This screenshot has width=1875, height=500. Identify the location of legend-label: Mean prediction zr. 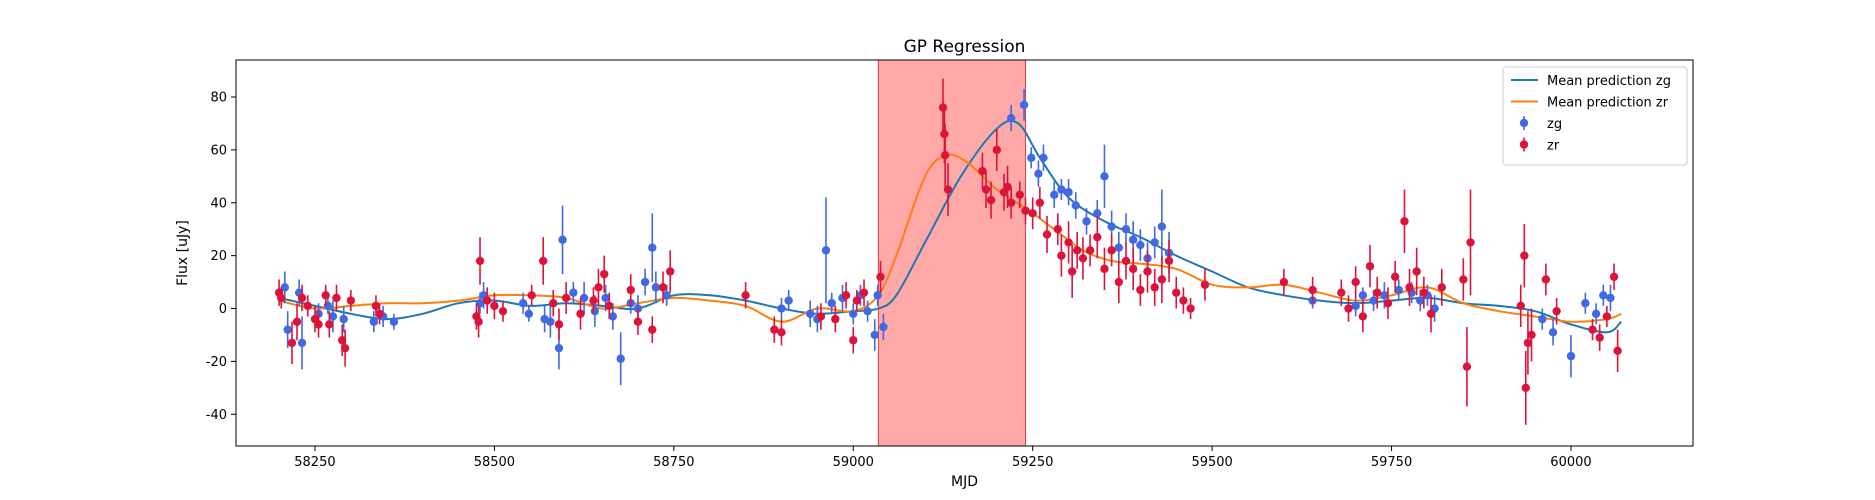
(1608, 103).